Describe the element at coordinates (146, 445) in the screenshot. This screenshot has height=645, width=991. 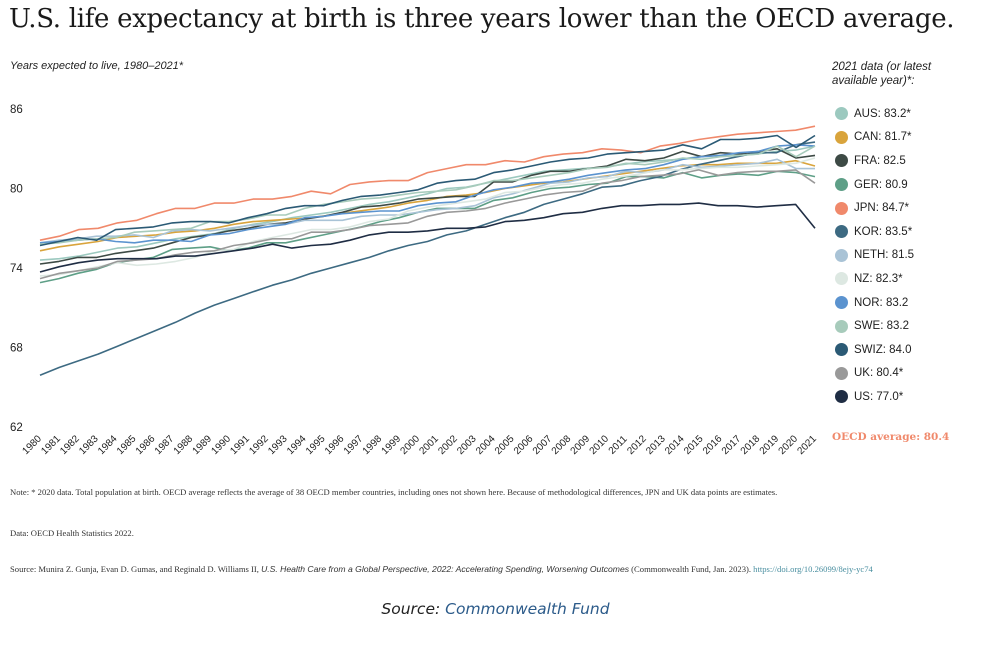
I see `x-tick-label: 1986` at that location.